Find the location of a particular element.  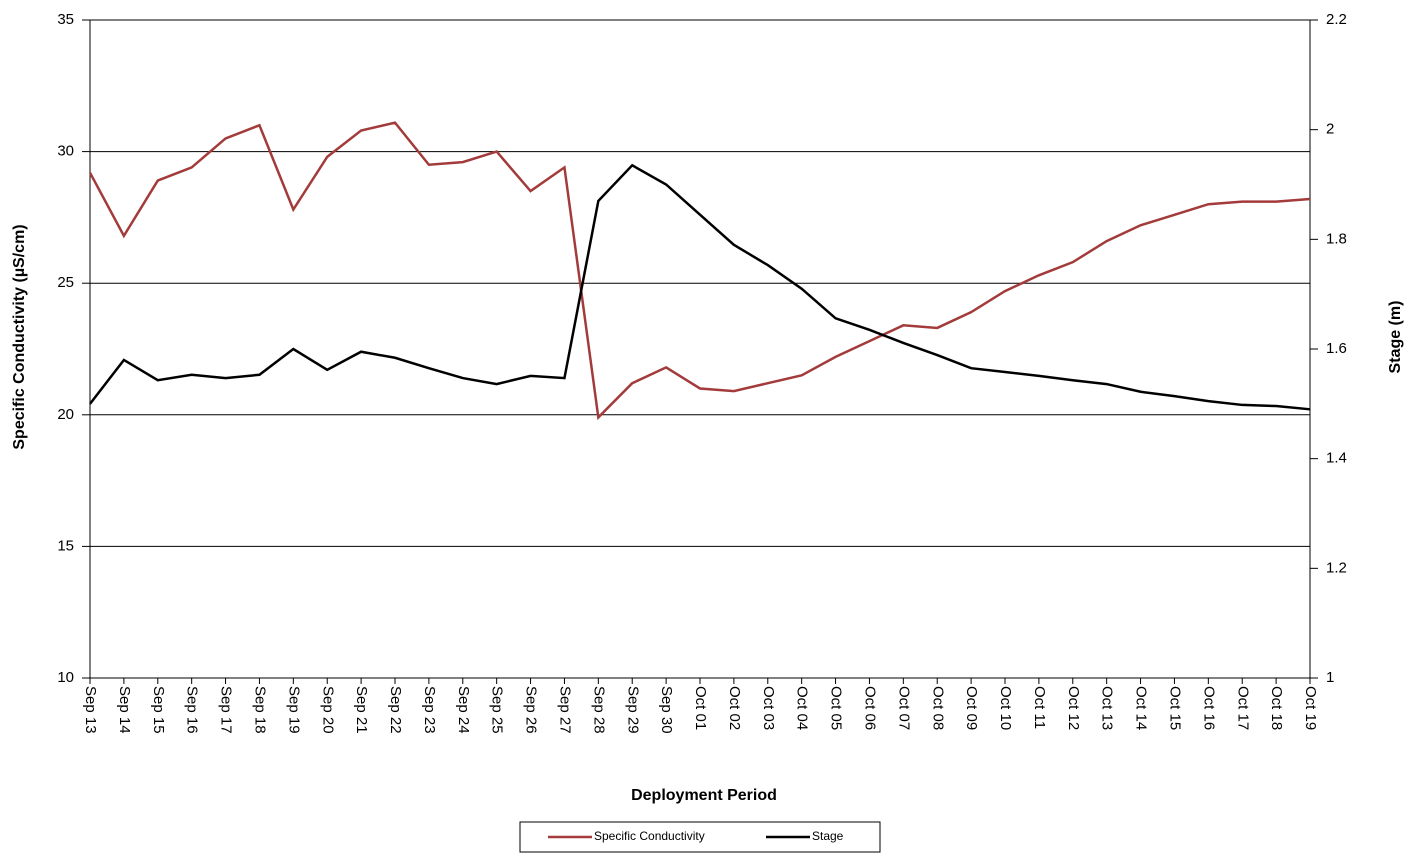

y-axis-title: Specific Conductivity (µS/cm) is located at coordinates (19, 336).